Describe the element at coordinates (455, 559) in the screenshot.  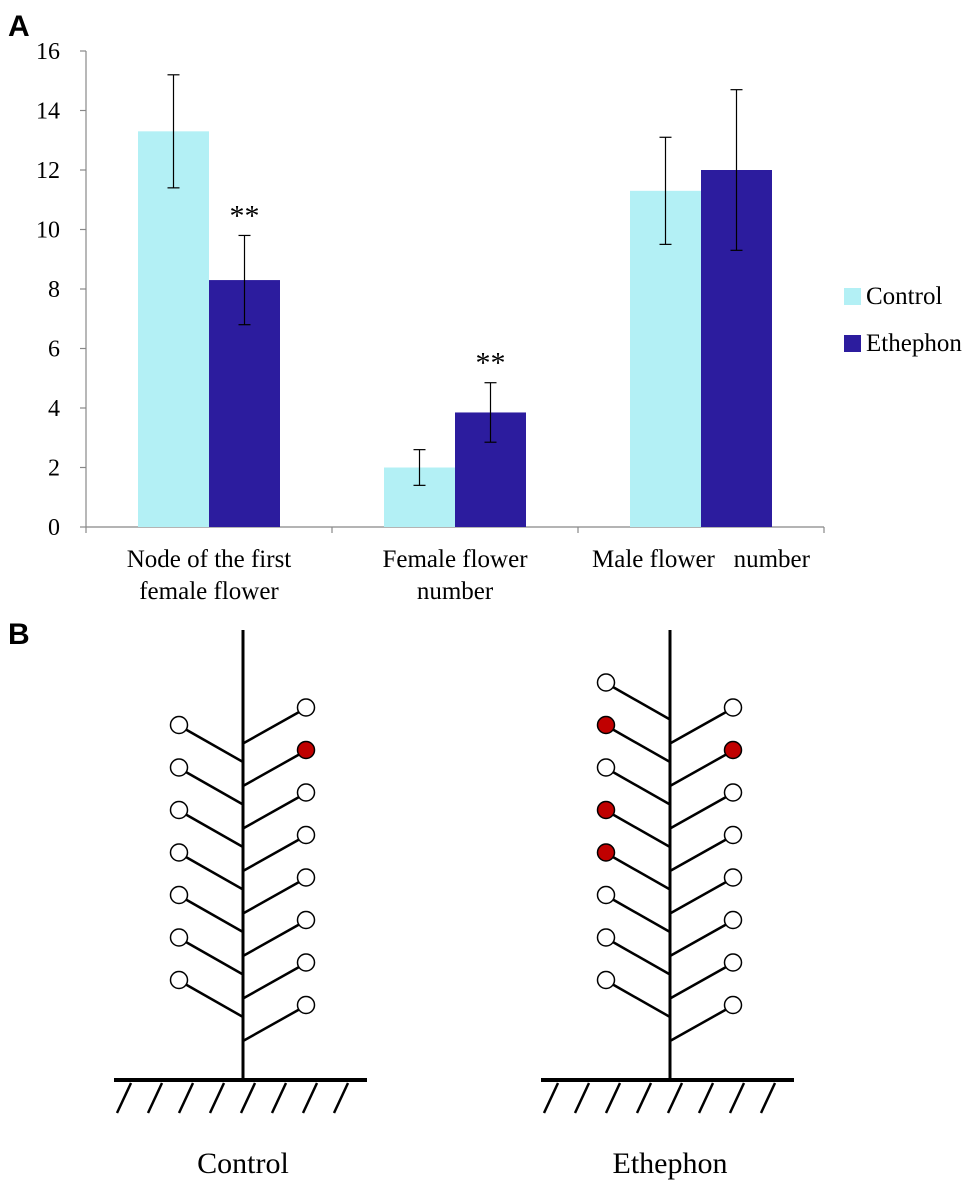
I see `category-label: Female flower` at that location.